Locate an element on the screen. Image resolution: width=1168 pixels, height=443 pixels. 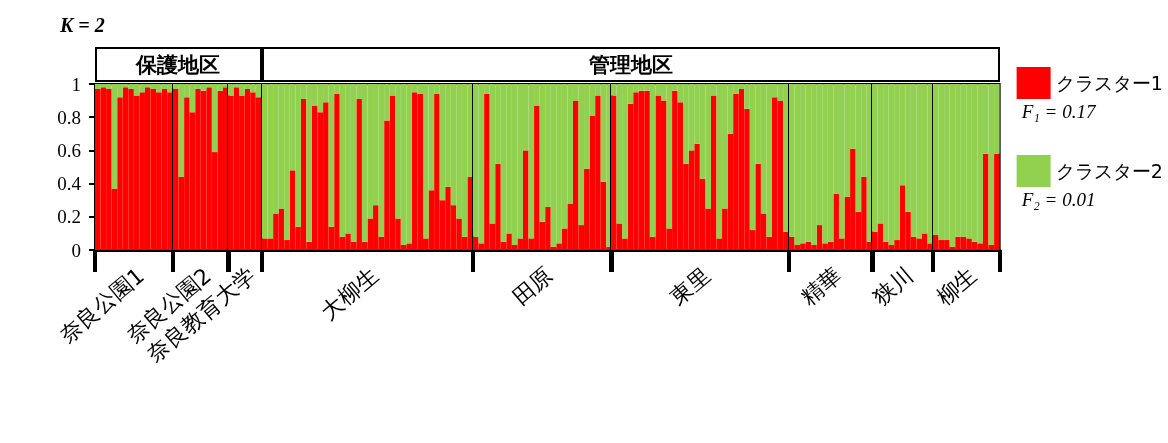
text: F₂ = 0.01 is located at coordinates (1058, 199).